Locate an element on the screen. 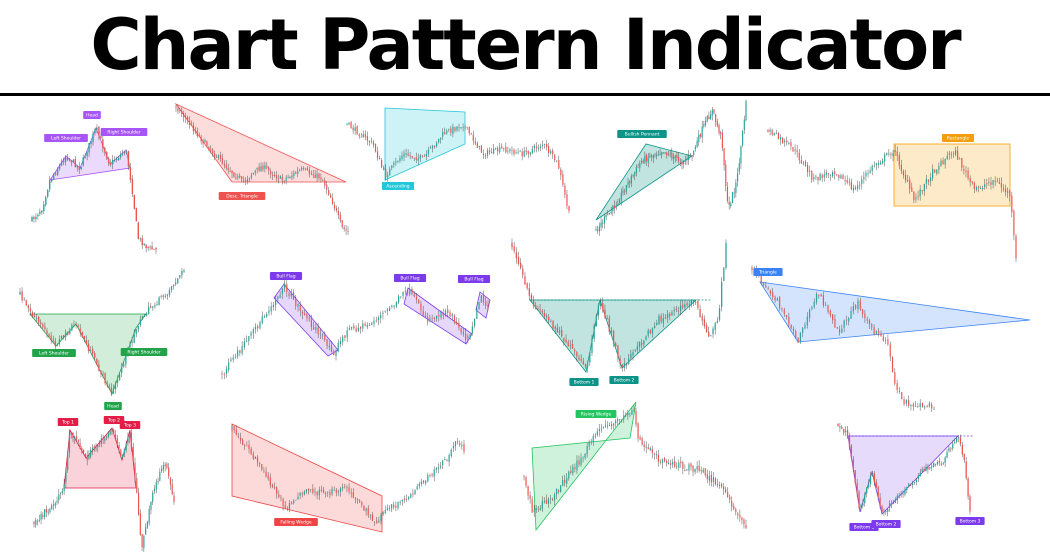 The width and height of the screenshot is (1050, 552). pattern-label: Bottom 2 is located at coordinates (886, 525).